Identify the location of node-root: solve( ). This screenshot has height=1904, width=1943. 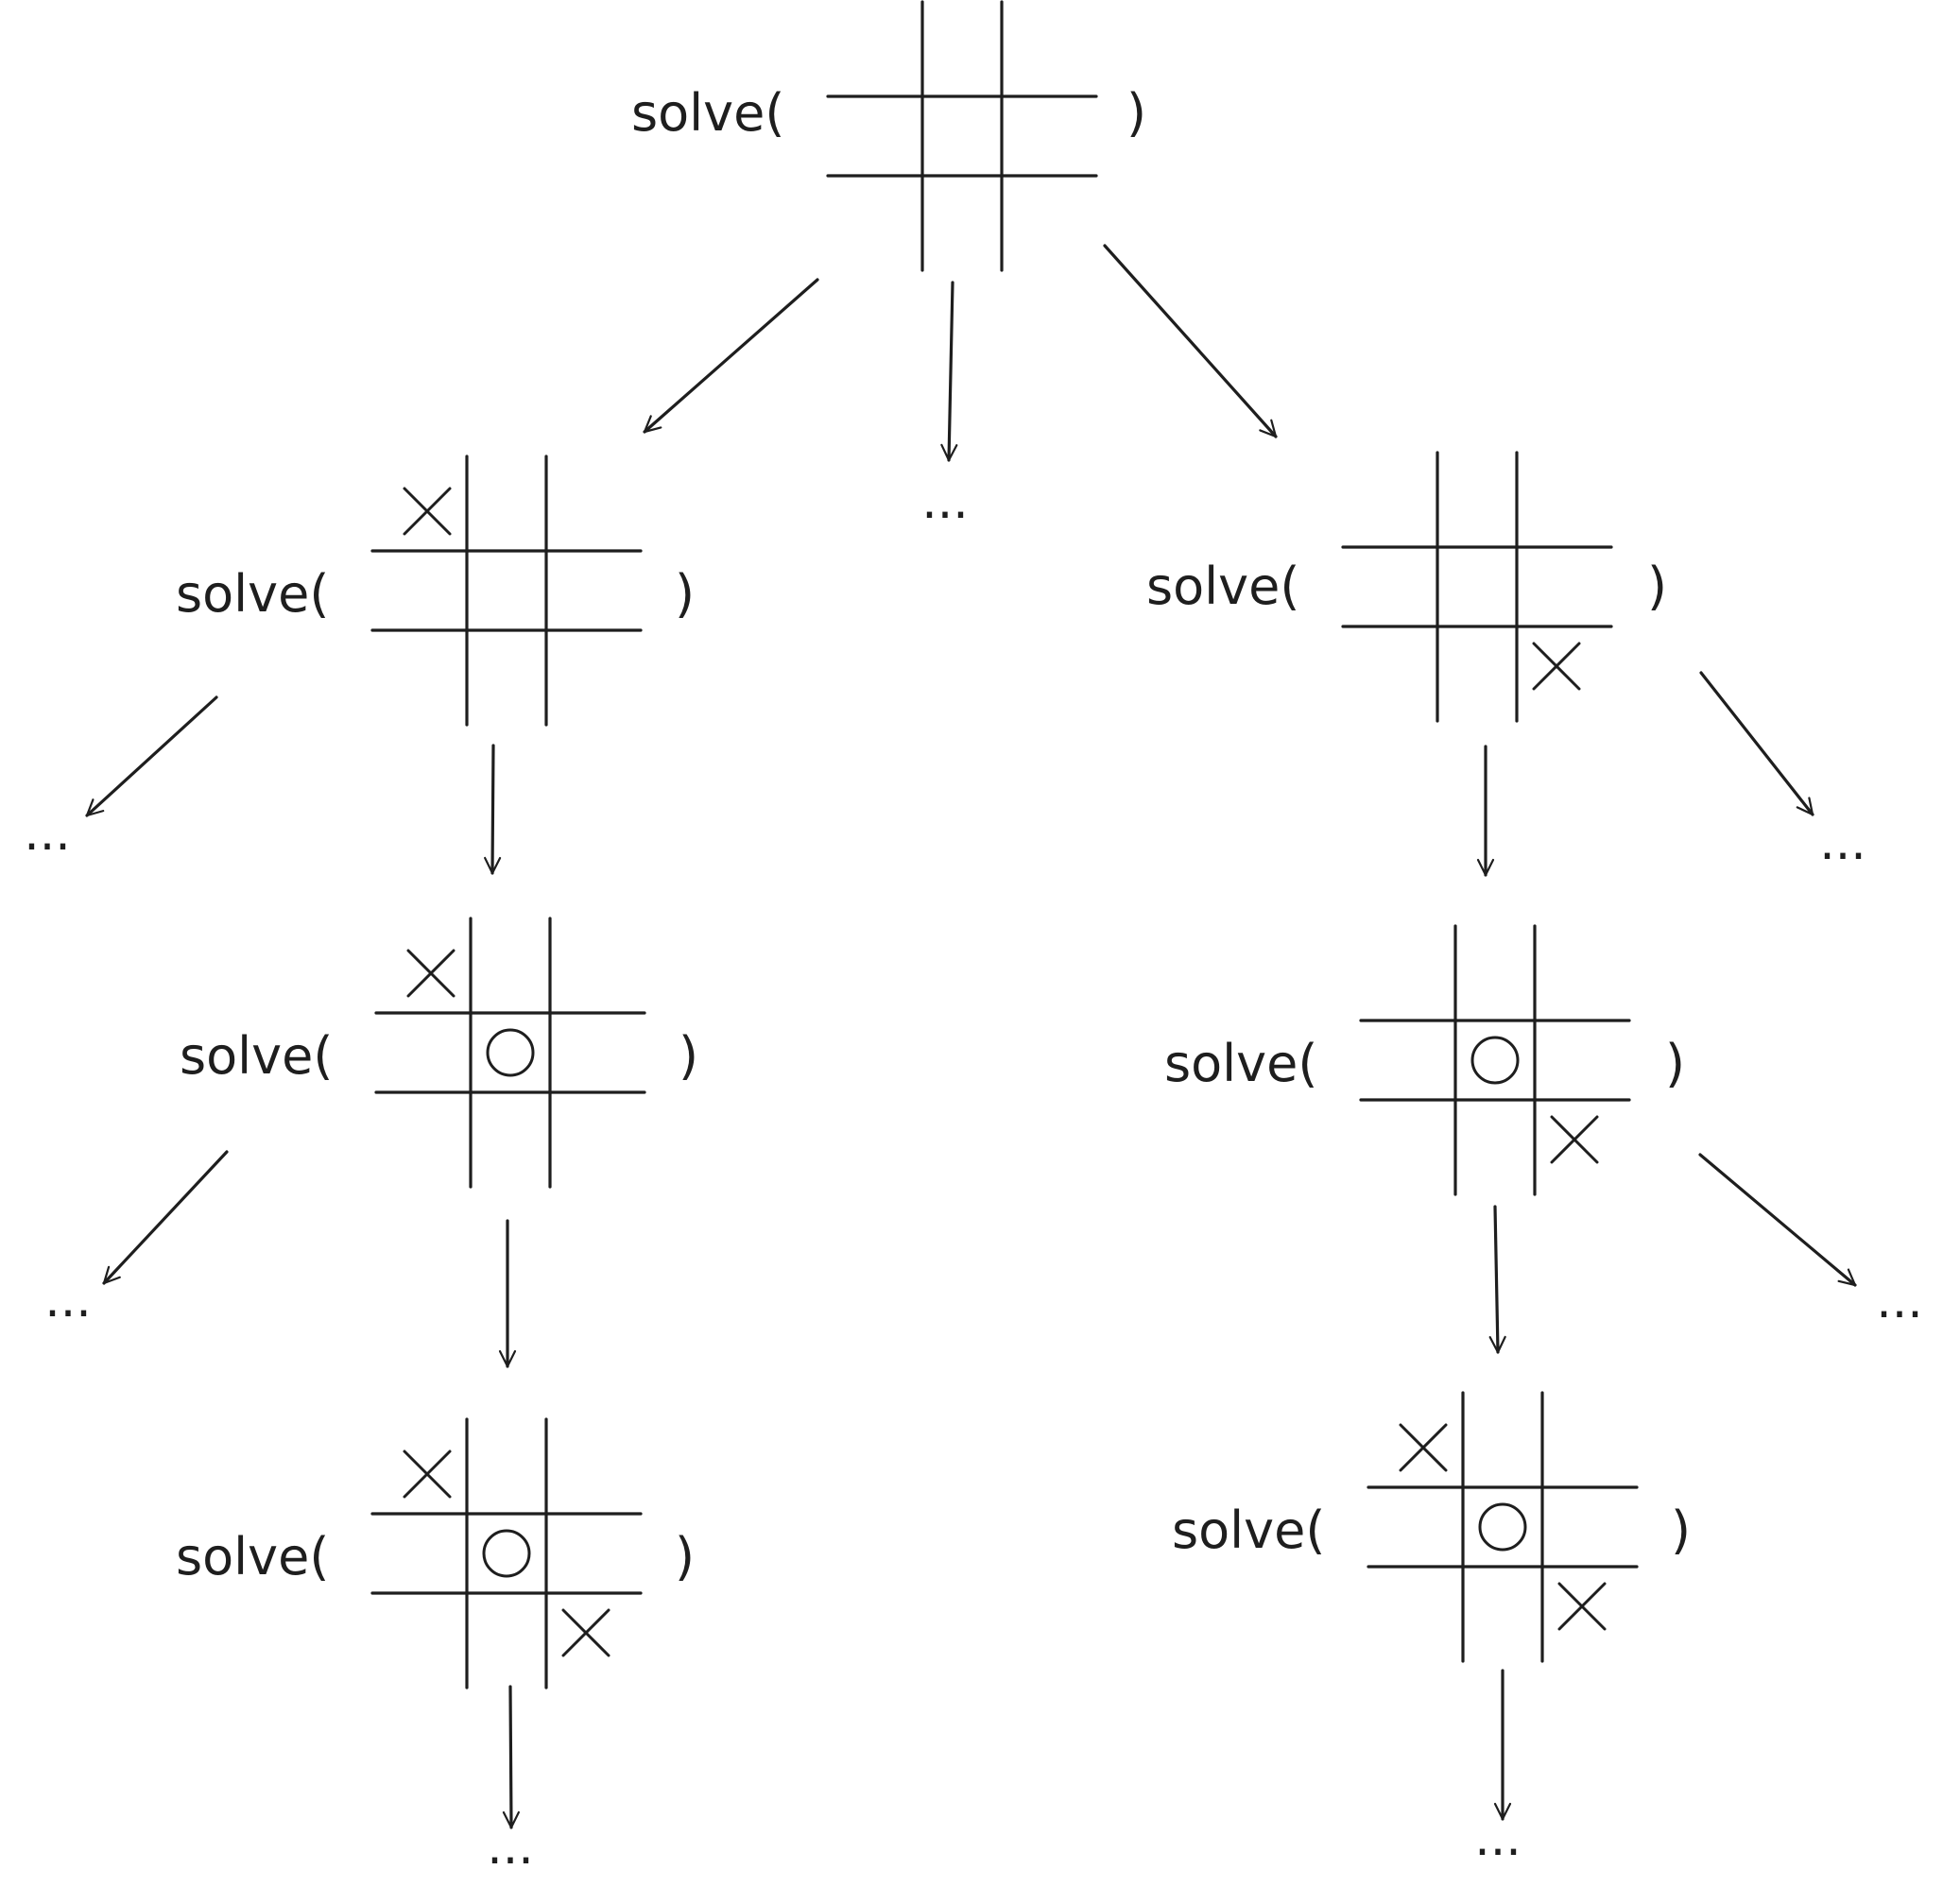
(888, 136).